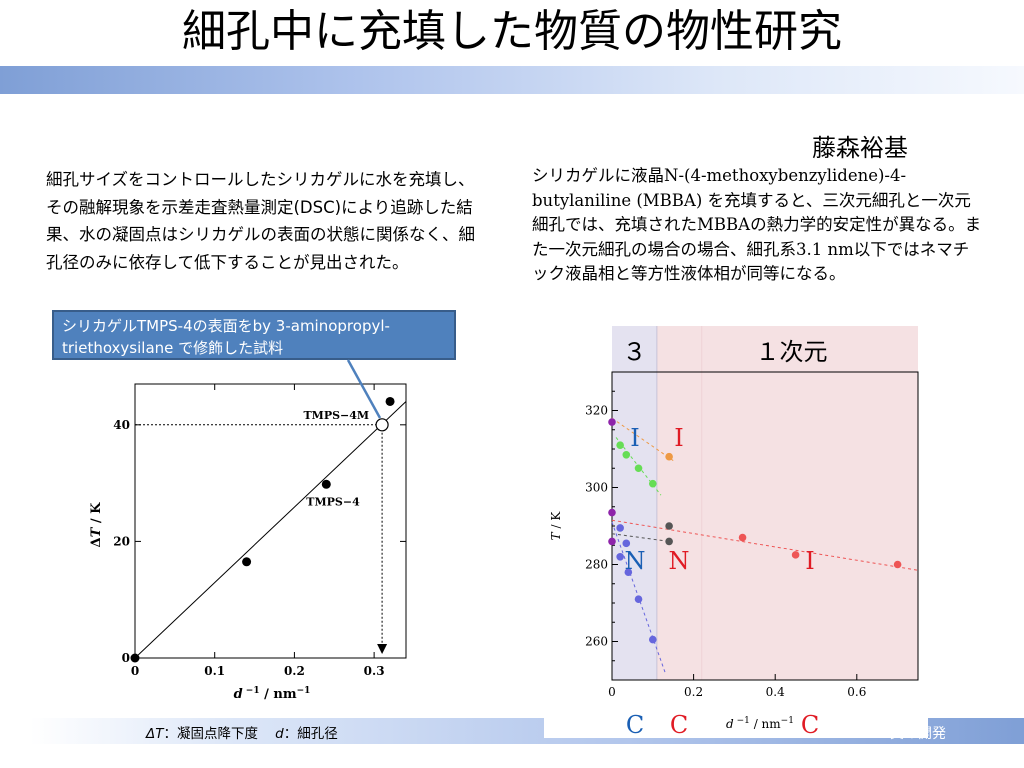 This screenshot has height=768, width=1024. I want to click on left-x-axis-label: d −1 / nm−1, so click(272, 694).